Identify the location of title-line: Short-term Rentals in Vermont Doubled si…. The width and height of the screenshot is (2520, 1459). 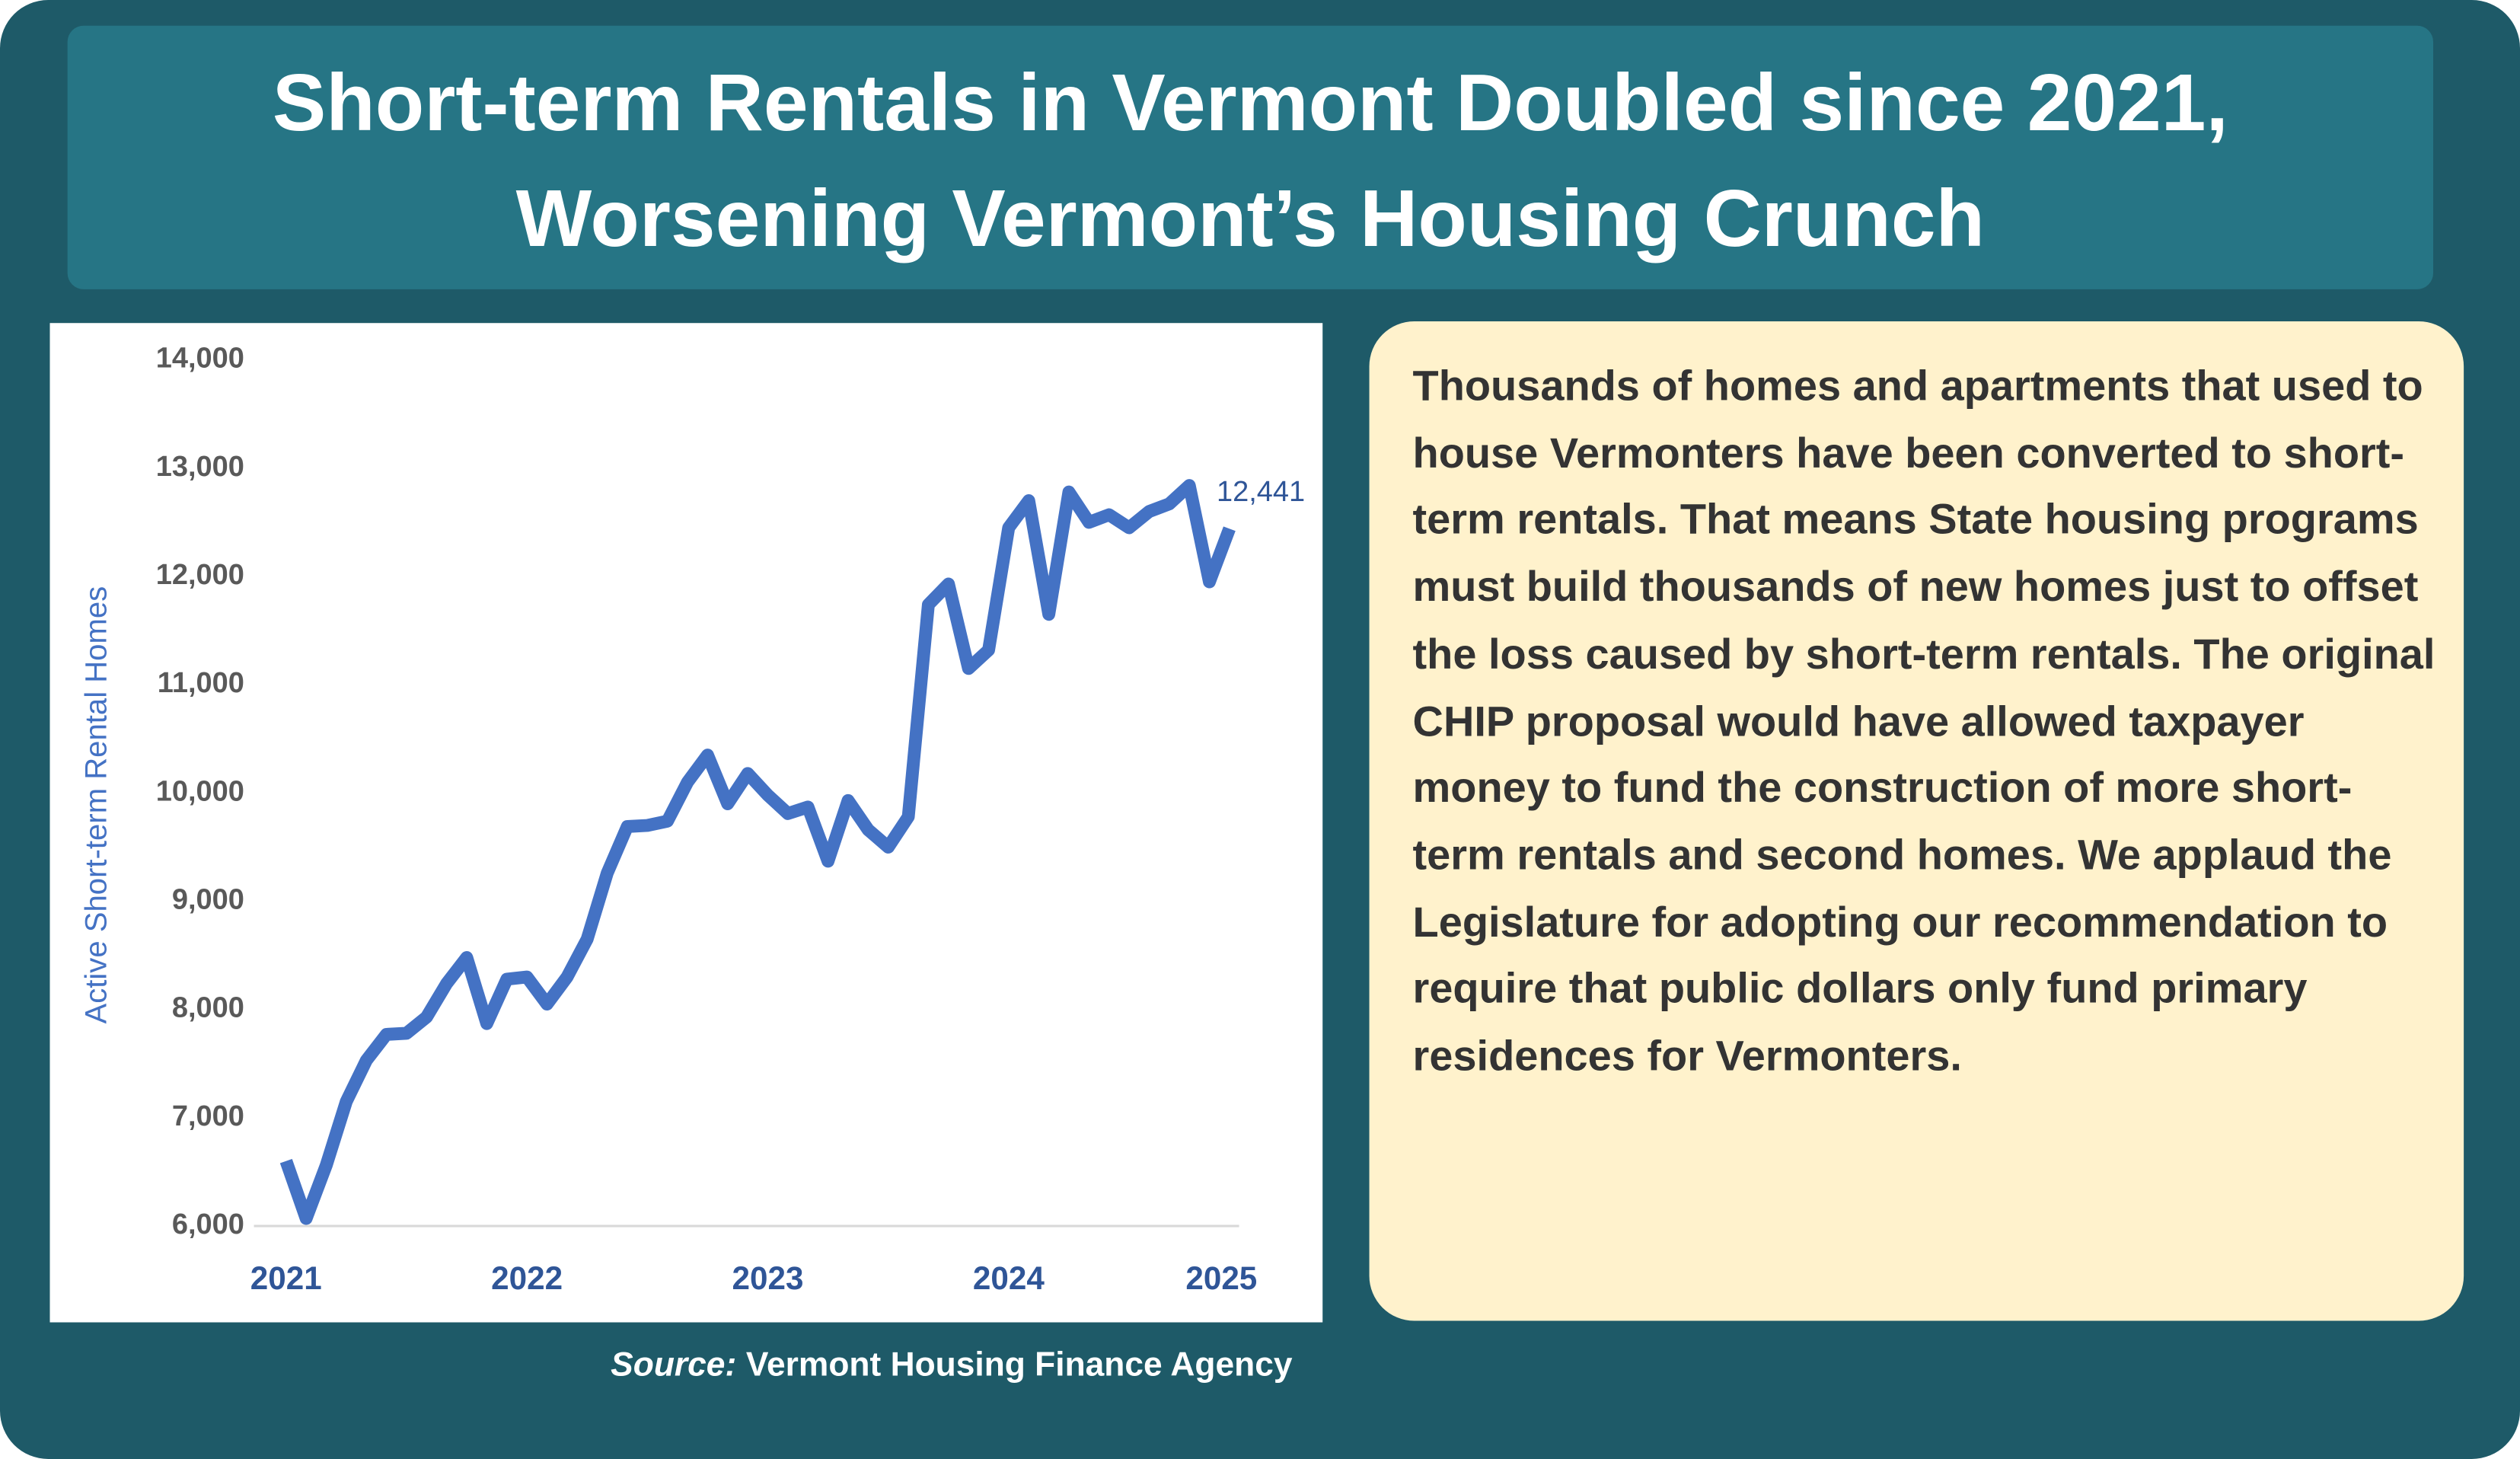
(1250, 102).